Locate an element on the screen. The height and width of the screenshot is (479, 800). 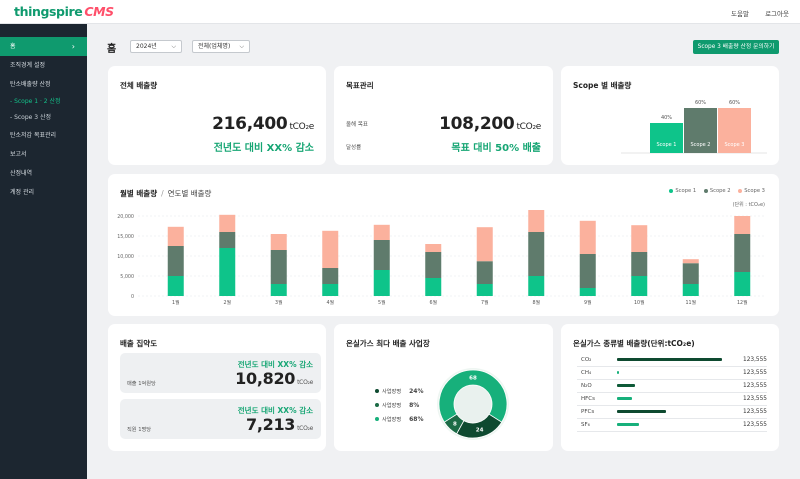
sidebar-item-scope3: - Scope 3 산정 is located at coordinates (31, 117).